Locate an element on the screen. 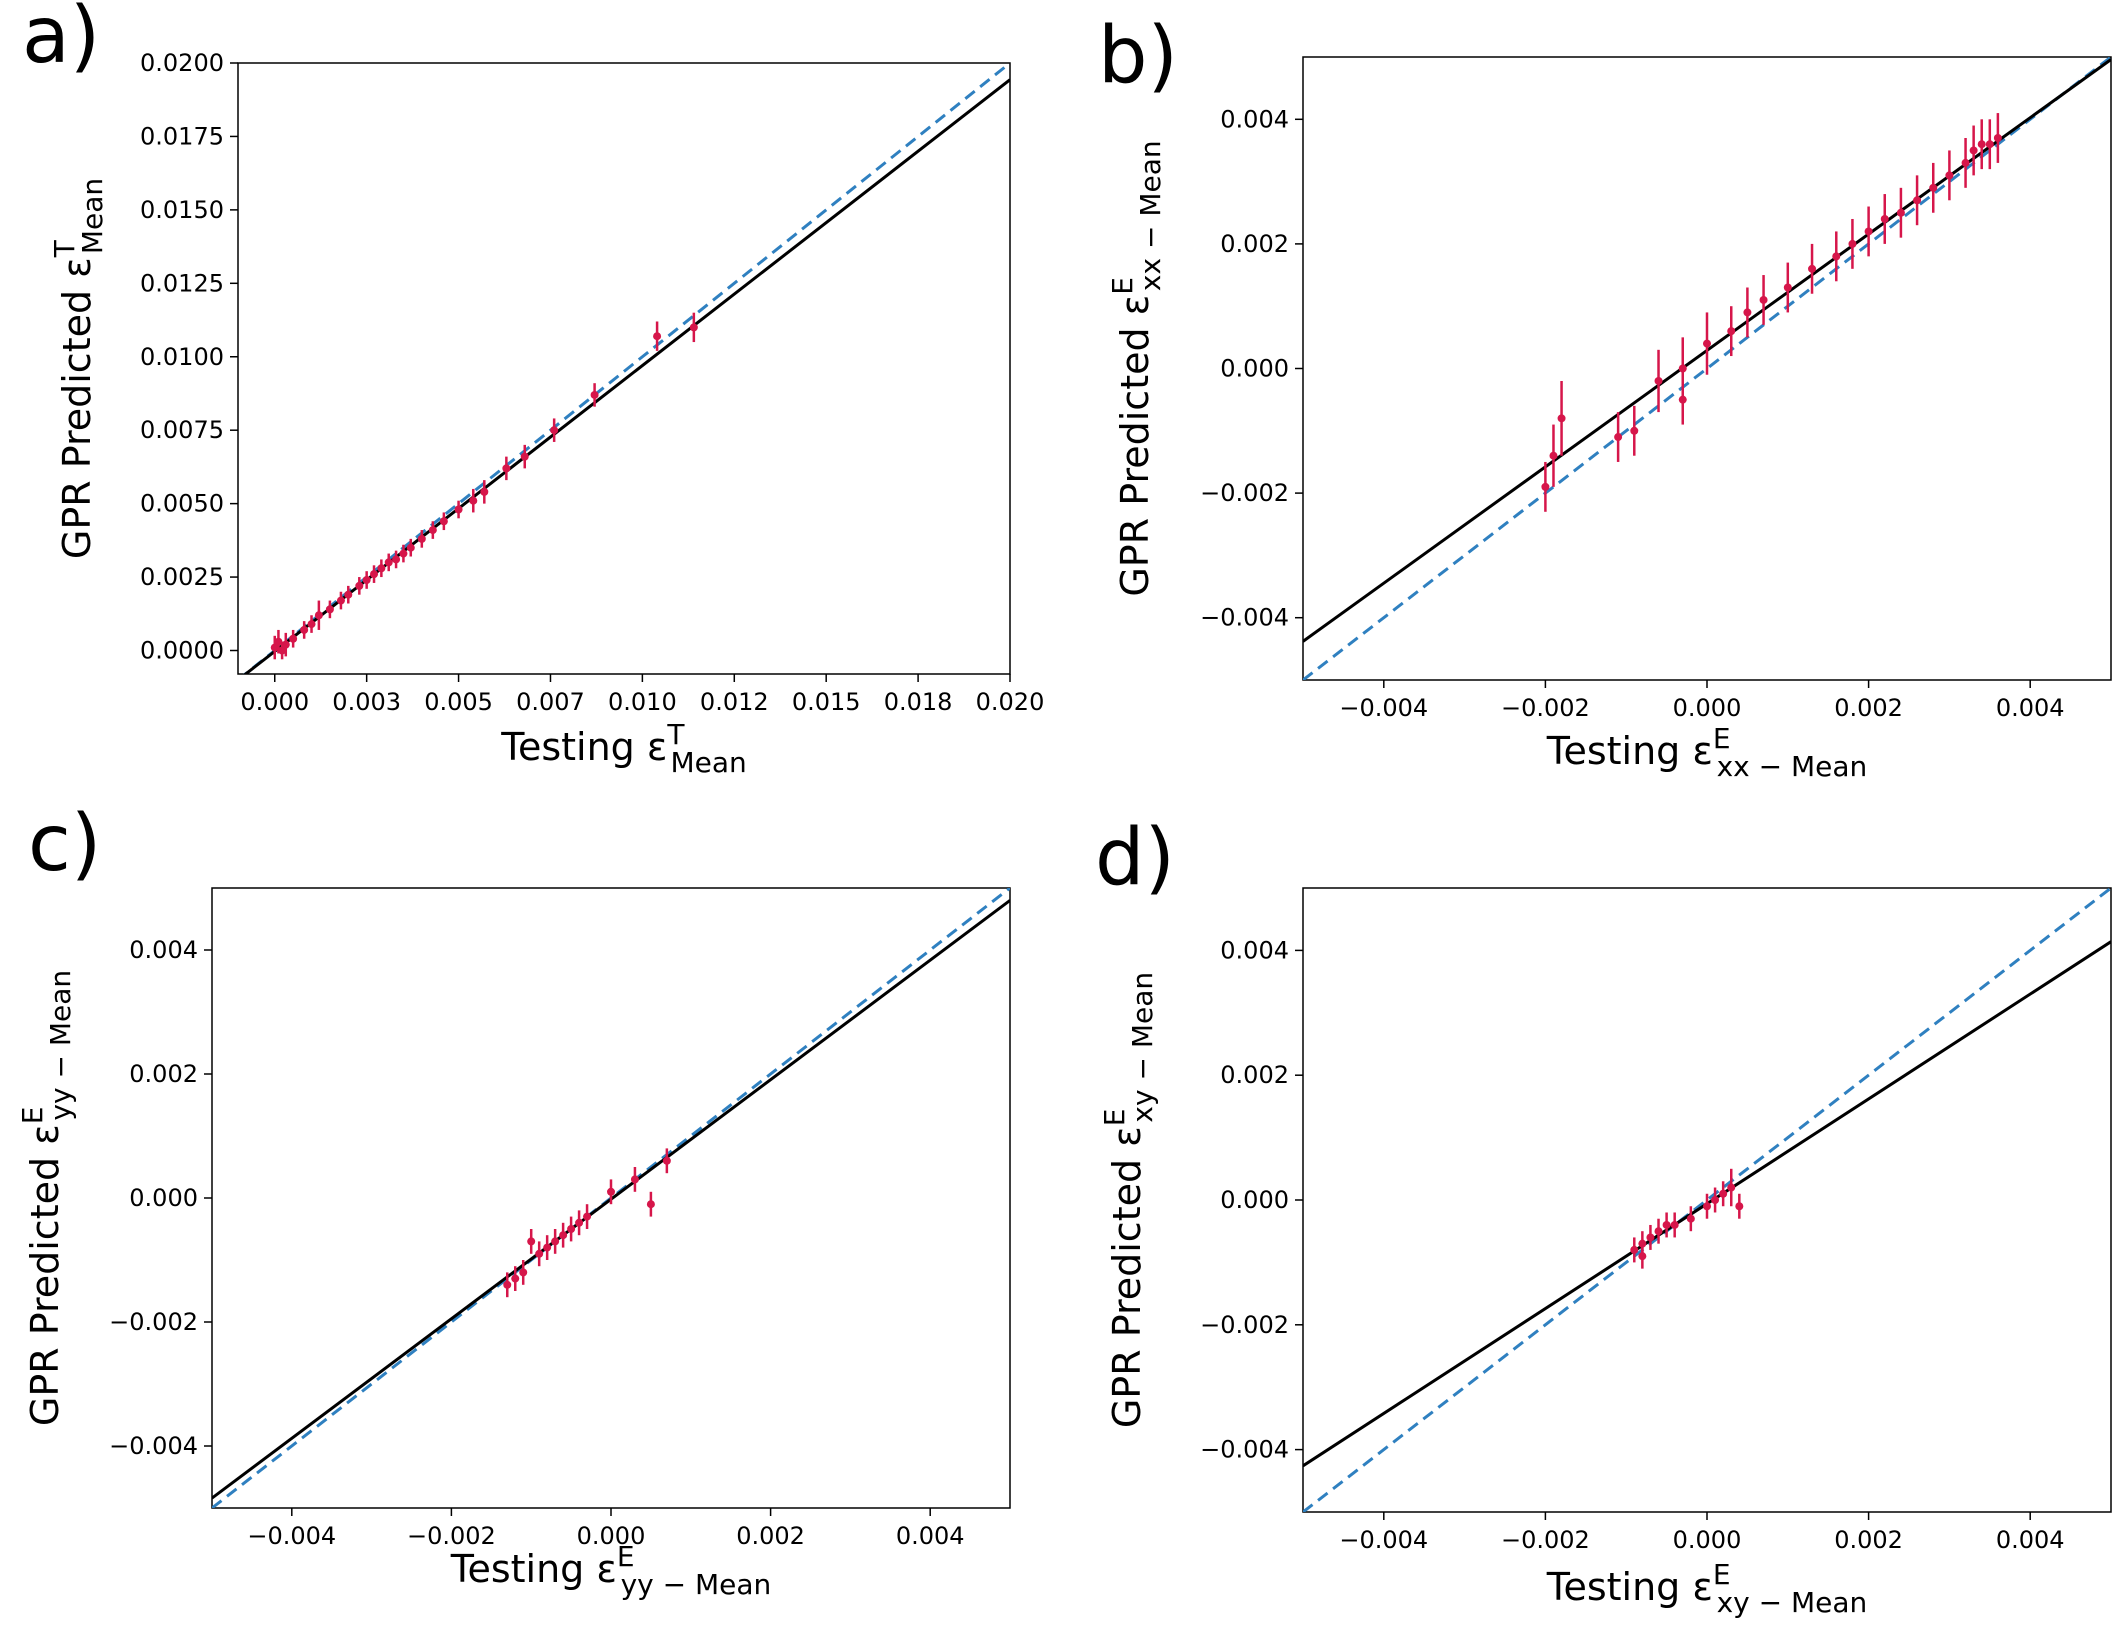 The width and height of the screenshot is (2123, 1641). x-axis-label-sup: E is located at coordinates (1722, 738).